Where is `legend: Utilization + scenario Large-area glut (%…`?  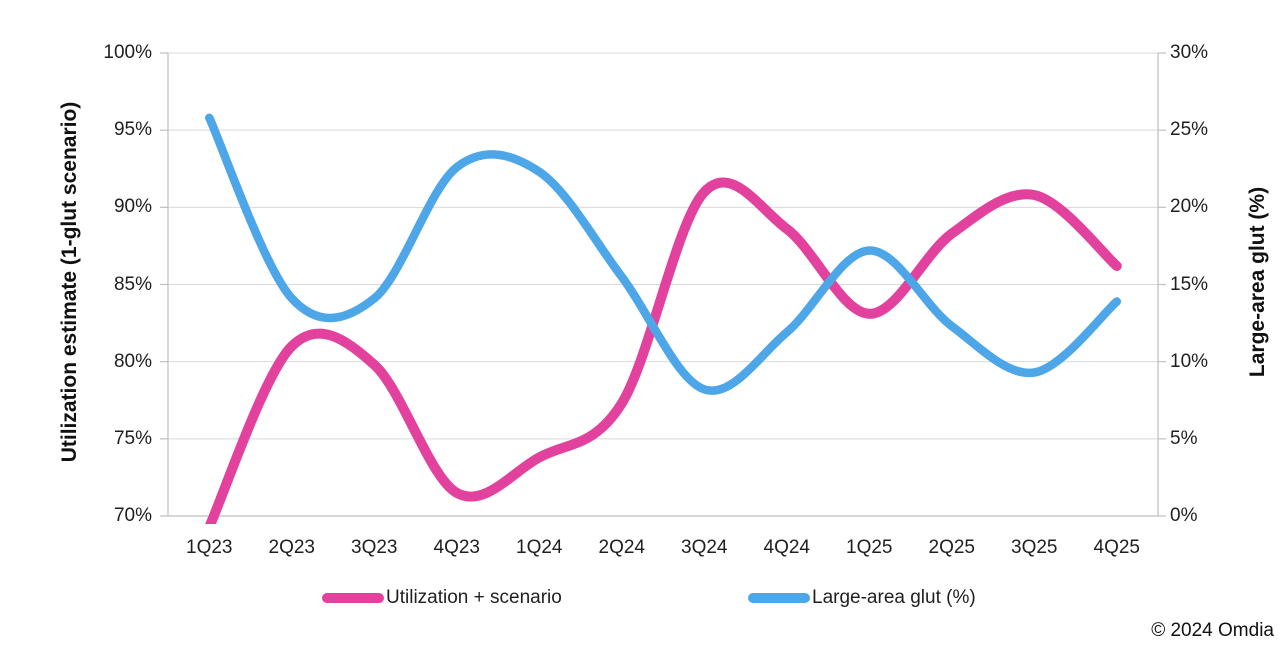 legend: Utilization + scenario Large-area glut (%… is located at coordinates (640, 598).